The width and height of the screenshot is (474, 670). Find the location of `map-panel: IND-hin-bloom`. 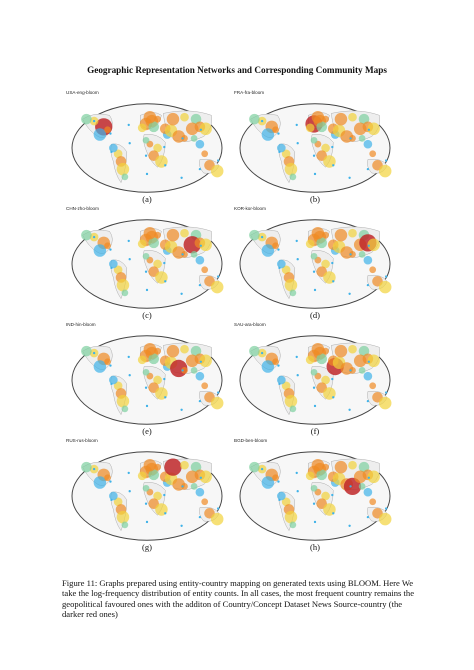

map-panel: IND-hin-bloom is located at coordinates (147, 378).